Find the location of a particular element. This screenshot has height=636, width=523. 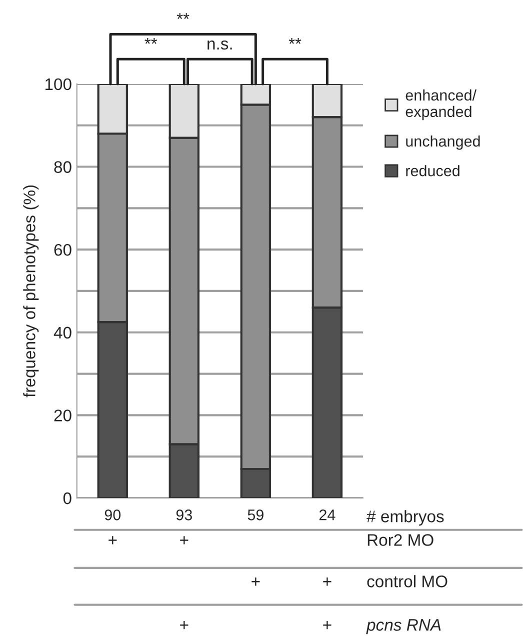

legend-label: unchanged is located at coordinates (443, 142).